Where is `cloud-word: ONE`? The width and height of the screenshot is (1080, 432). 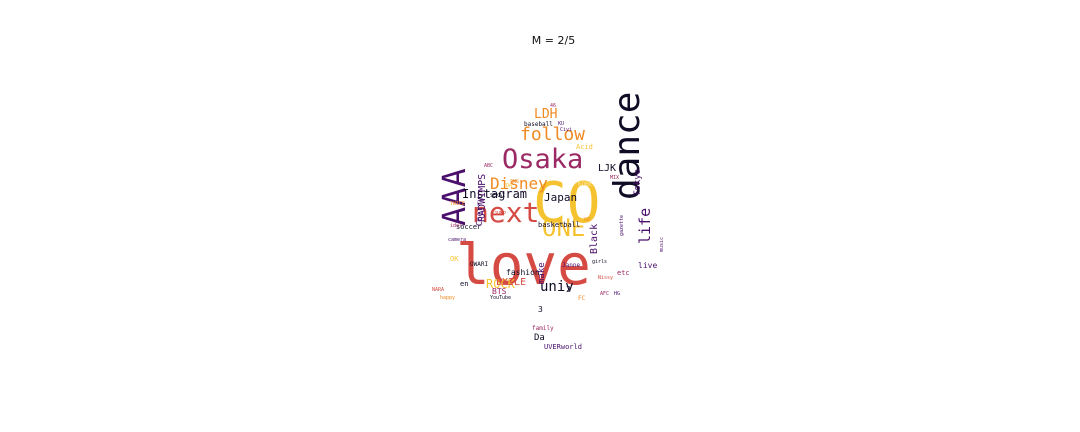 cloud-word: ONE is located at coordinates (564, 228).